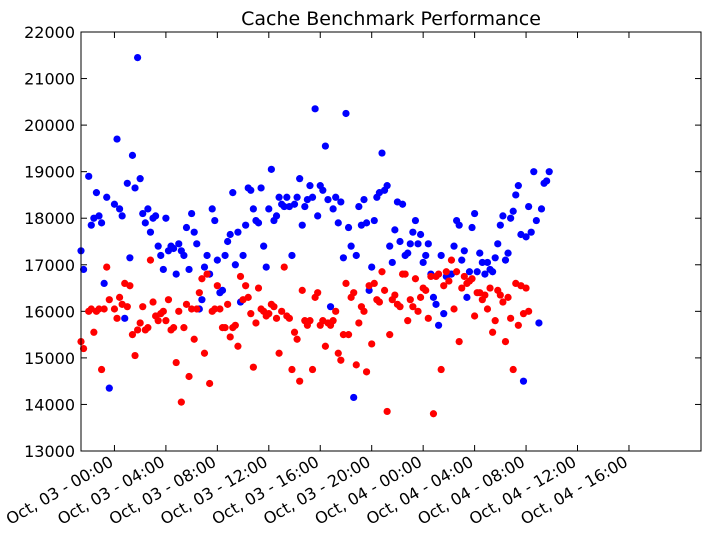  What do you see at coordinates (391, 19) in the screenshot?
I see `chart-title: Cache Benchmark Performance` at bounding box center [391, 19].